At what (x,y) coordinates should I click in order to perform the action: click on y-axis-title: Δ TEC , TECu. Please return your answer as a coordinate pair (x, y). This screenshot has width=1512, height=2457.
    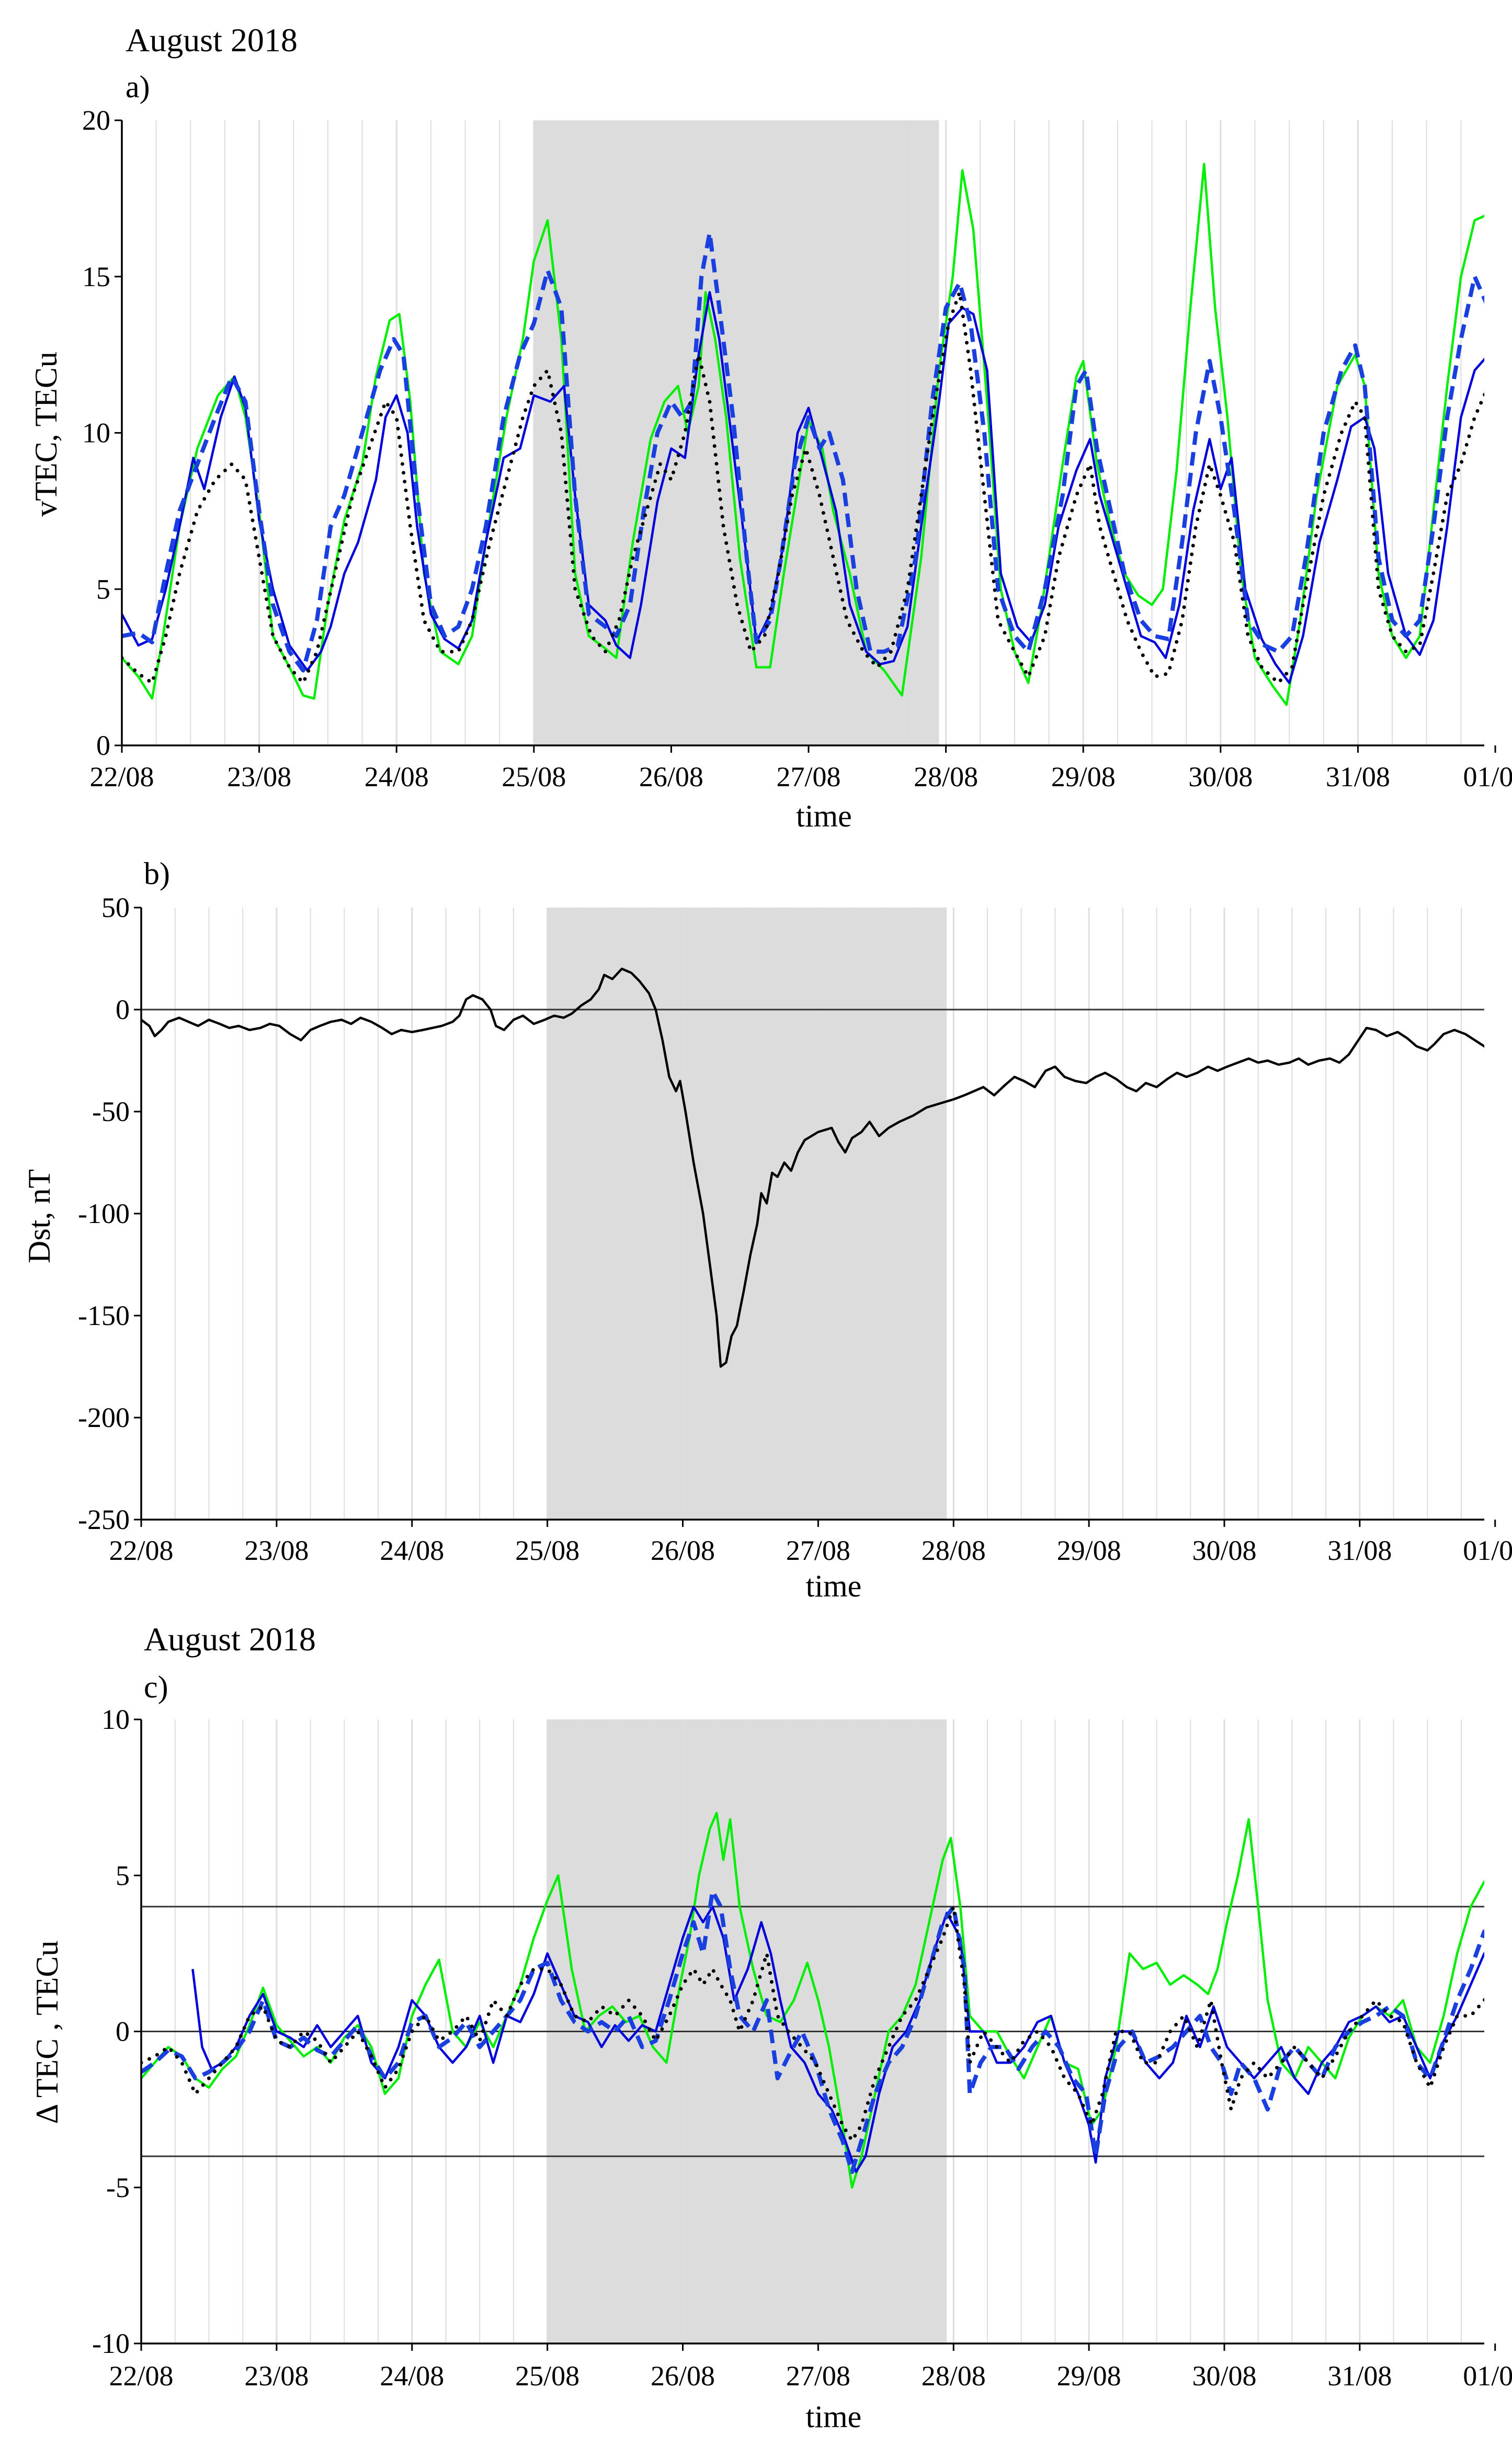
    Looking at the image, I should click on (47, 2032).